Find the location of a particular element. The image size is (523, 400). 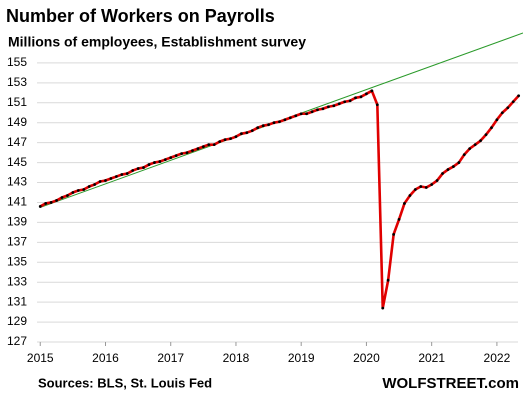

x-tick-label: 2016 is located at coordinates (105, 358).